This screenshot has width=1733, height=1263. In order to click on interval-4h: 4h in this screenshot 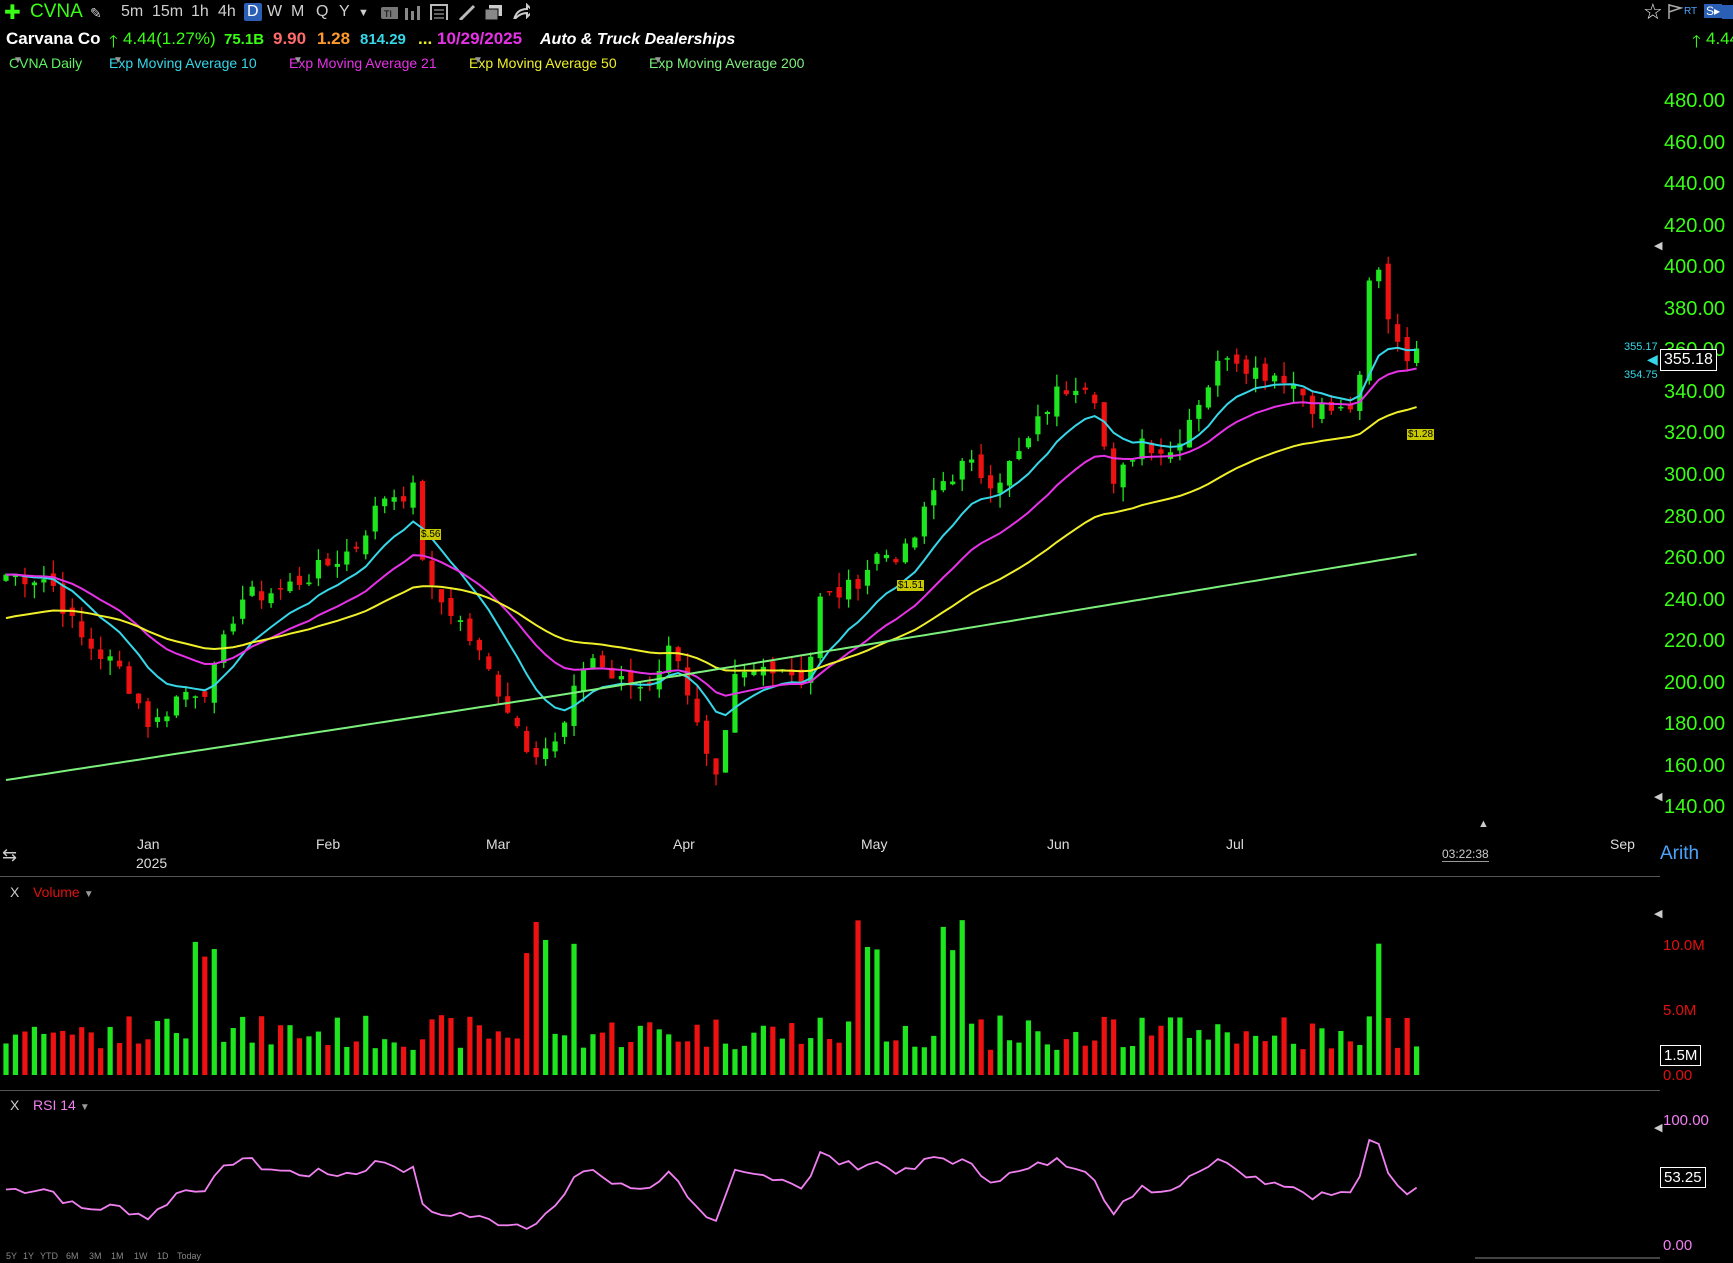, I will do `click(227, 11)`.